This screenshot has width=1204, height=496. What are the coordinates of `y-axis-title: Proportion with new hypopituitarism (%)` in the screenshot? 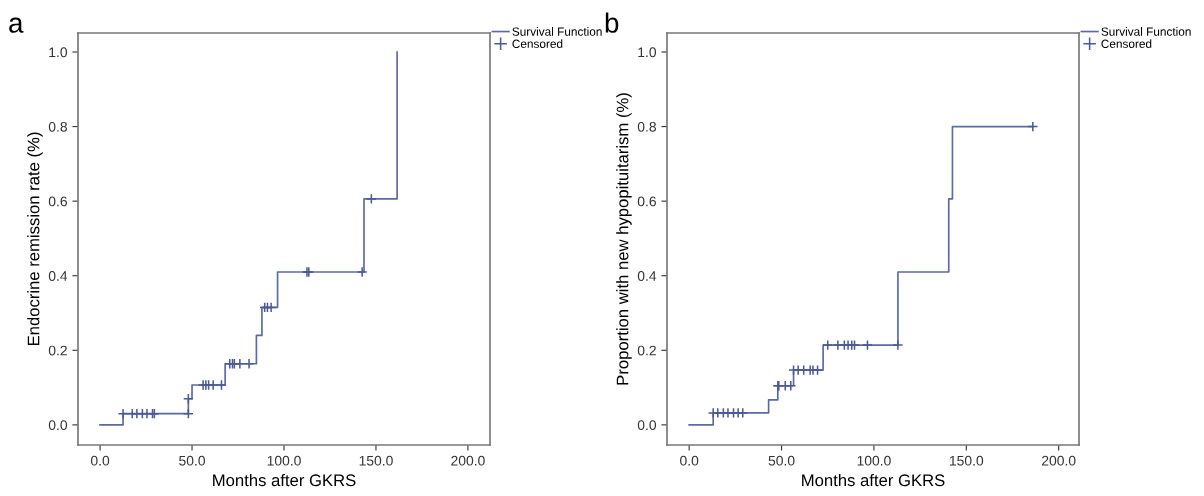 It's located at (624, 239).